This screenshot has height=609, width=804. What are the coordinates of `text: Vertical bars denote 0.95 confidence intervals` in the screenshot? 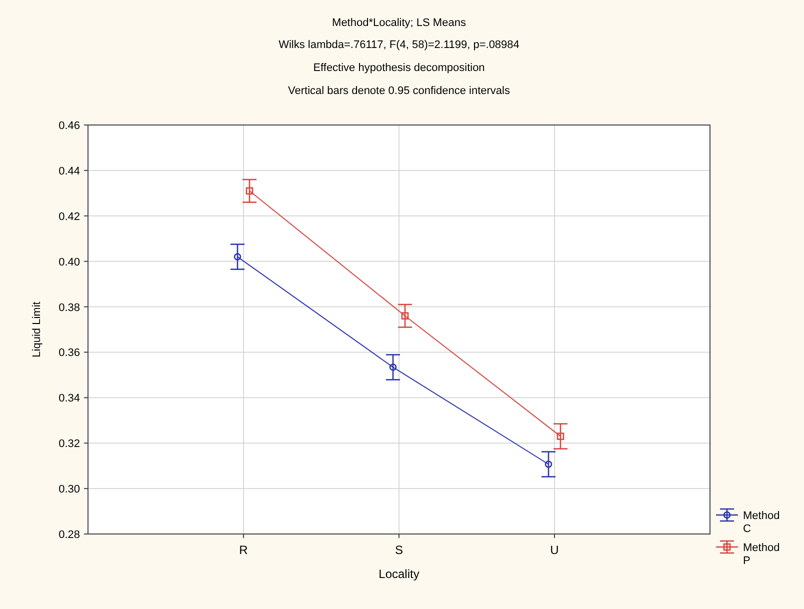 It's located at (399, 91).